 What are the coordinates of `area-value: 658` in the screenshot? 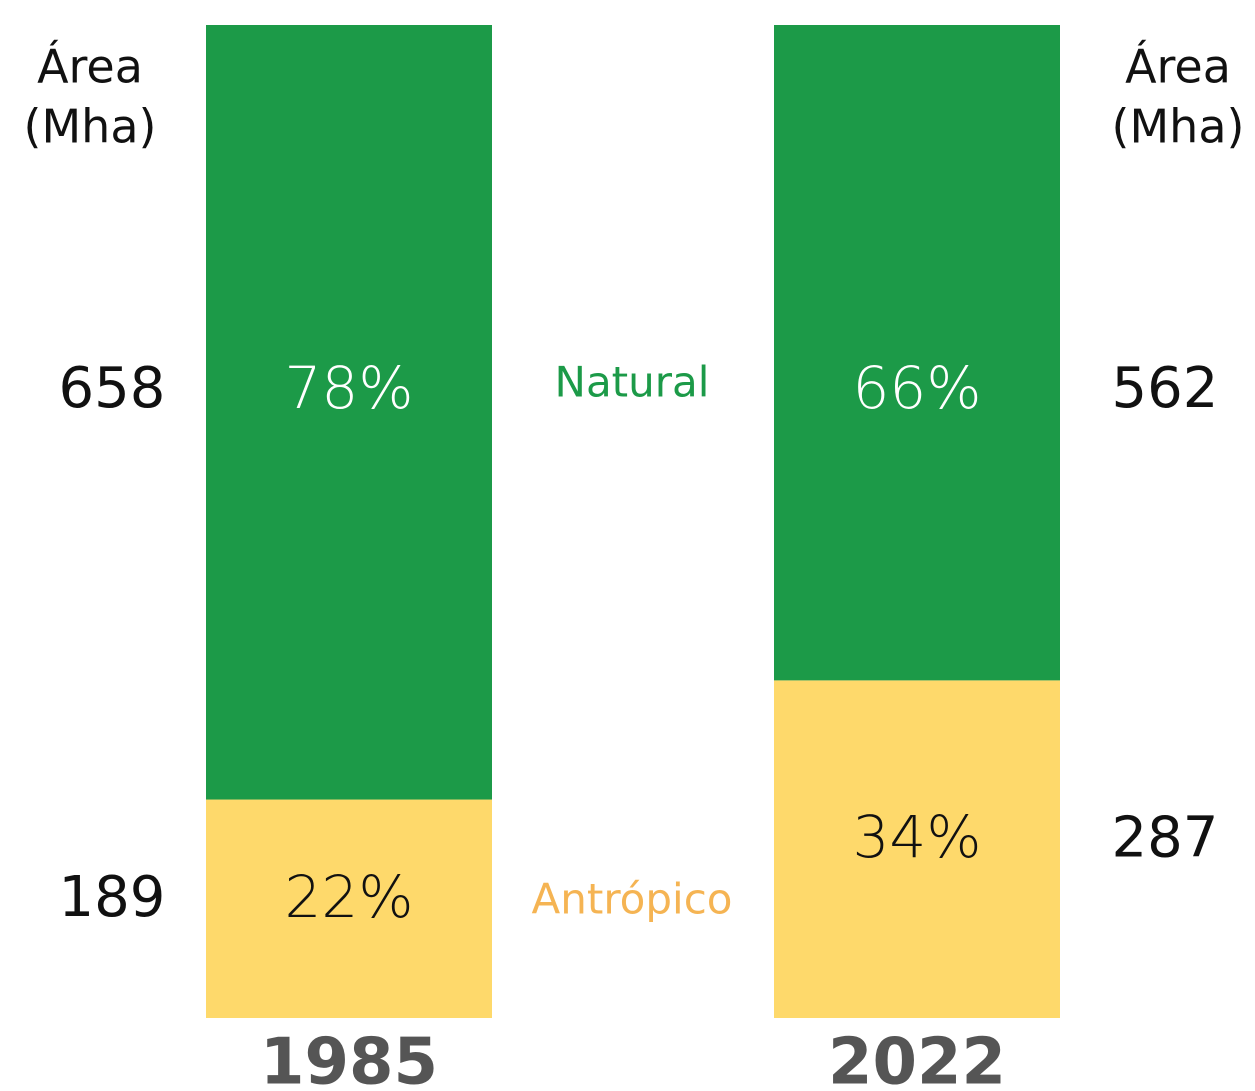 It's located at (112, 388).